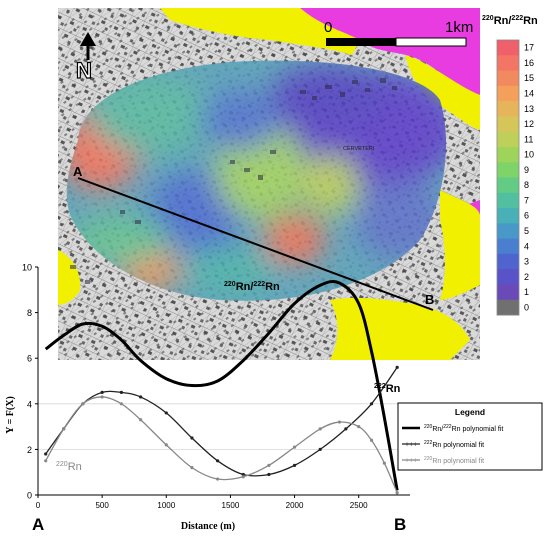 The width and height of the screenshot is (550, 540). Describe the element at coordinates (526, 292) in the screenshot. I see `colorbar-tick-label: 1` at that location.